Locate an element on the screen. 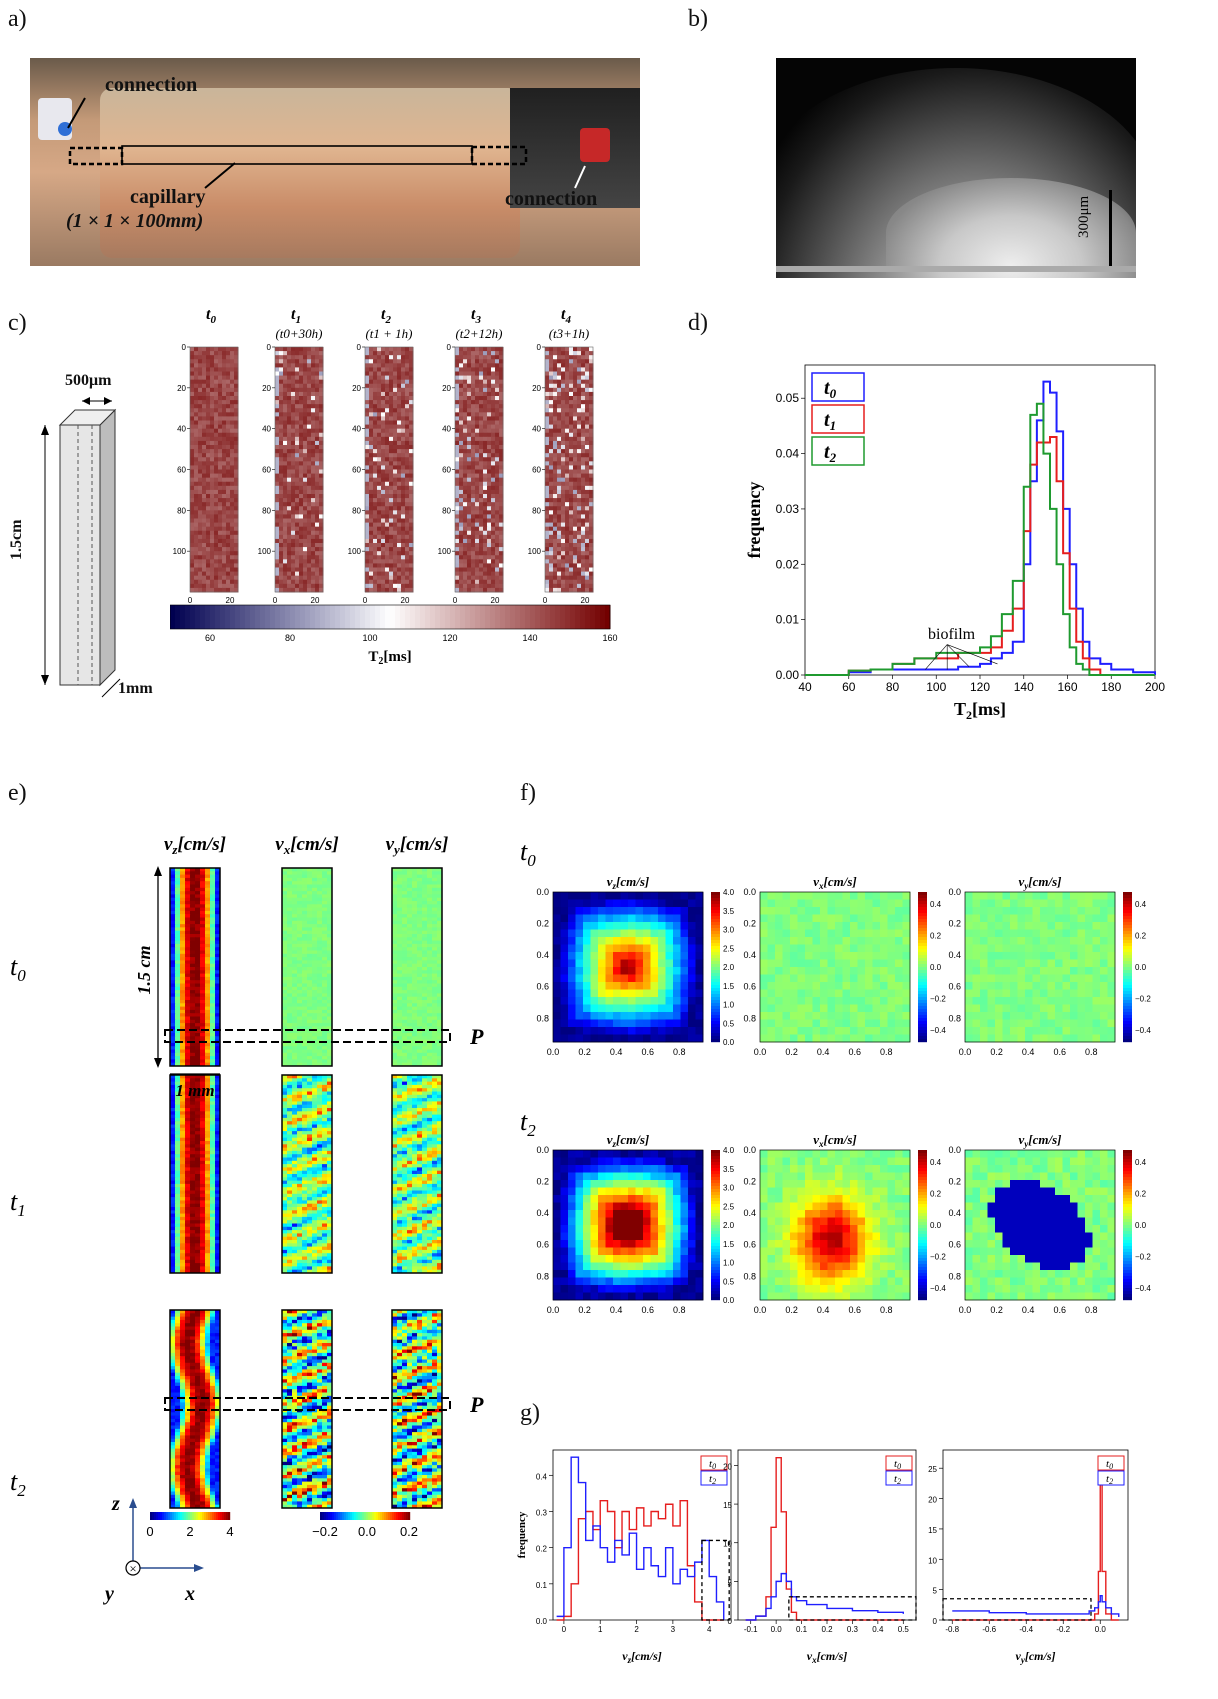 Image resolution: width=1218 pixels, height=1699 pixels. f-row-label: t0 is located at coordinates (528, 853).